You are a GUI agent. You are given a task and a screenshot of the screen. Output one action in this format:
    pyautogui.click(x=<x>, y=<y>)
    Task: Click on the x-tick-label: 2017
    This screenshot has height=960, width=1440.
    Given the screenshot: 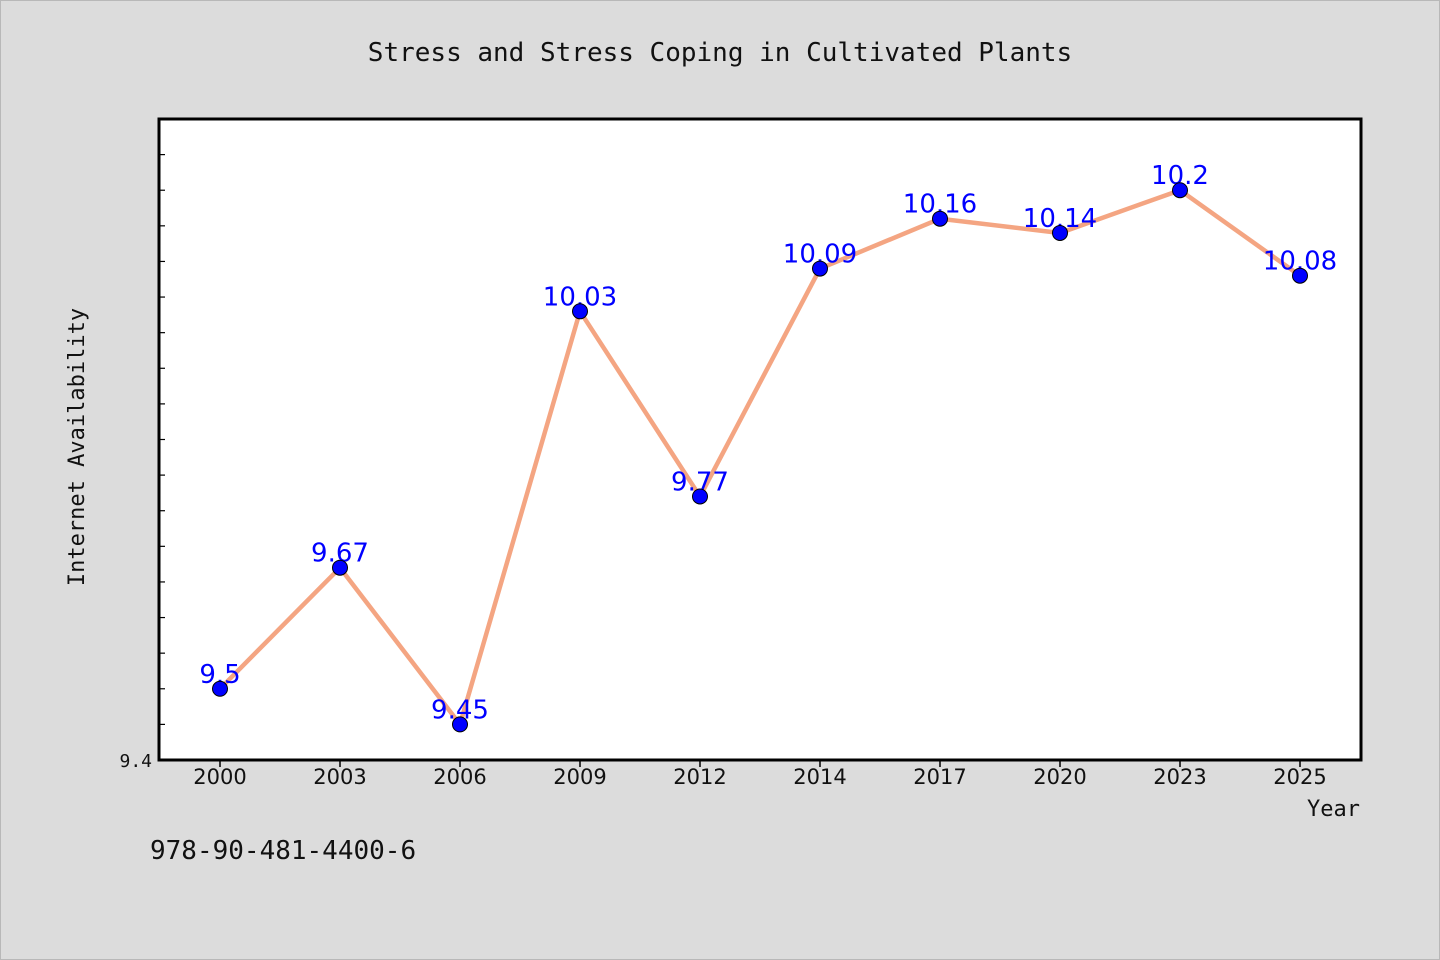 What is the action you would take?
    pyautogui.click(x=939, y=777)
    